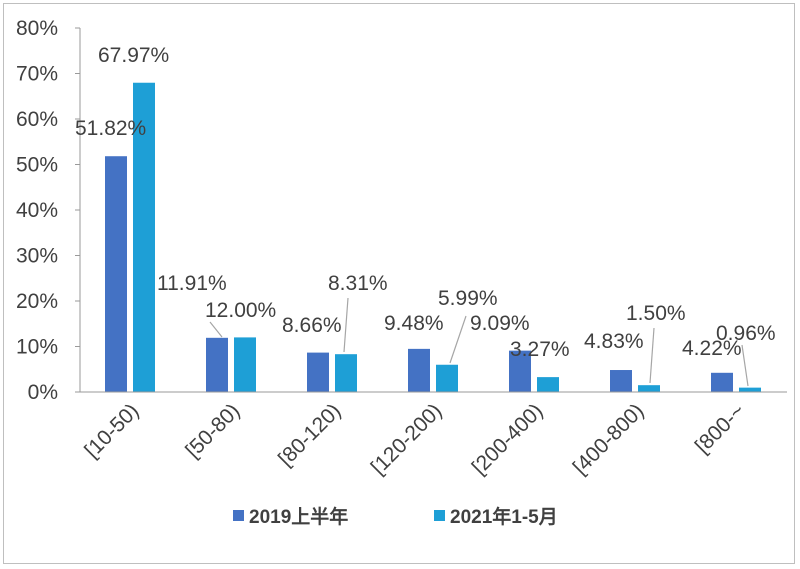 The width and height of the screenshot is (800, 569). Describe the element at coordinates (43, 392) in the screenshot. I see `y-tick-label: 0%` at that location.